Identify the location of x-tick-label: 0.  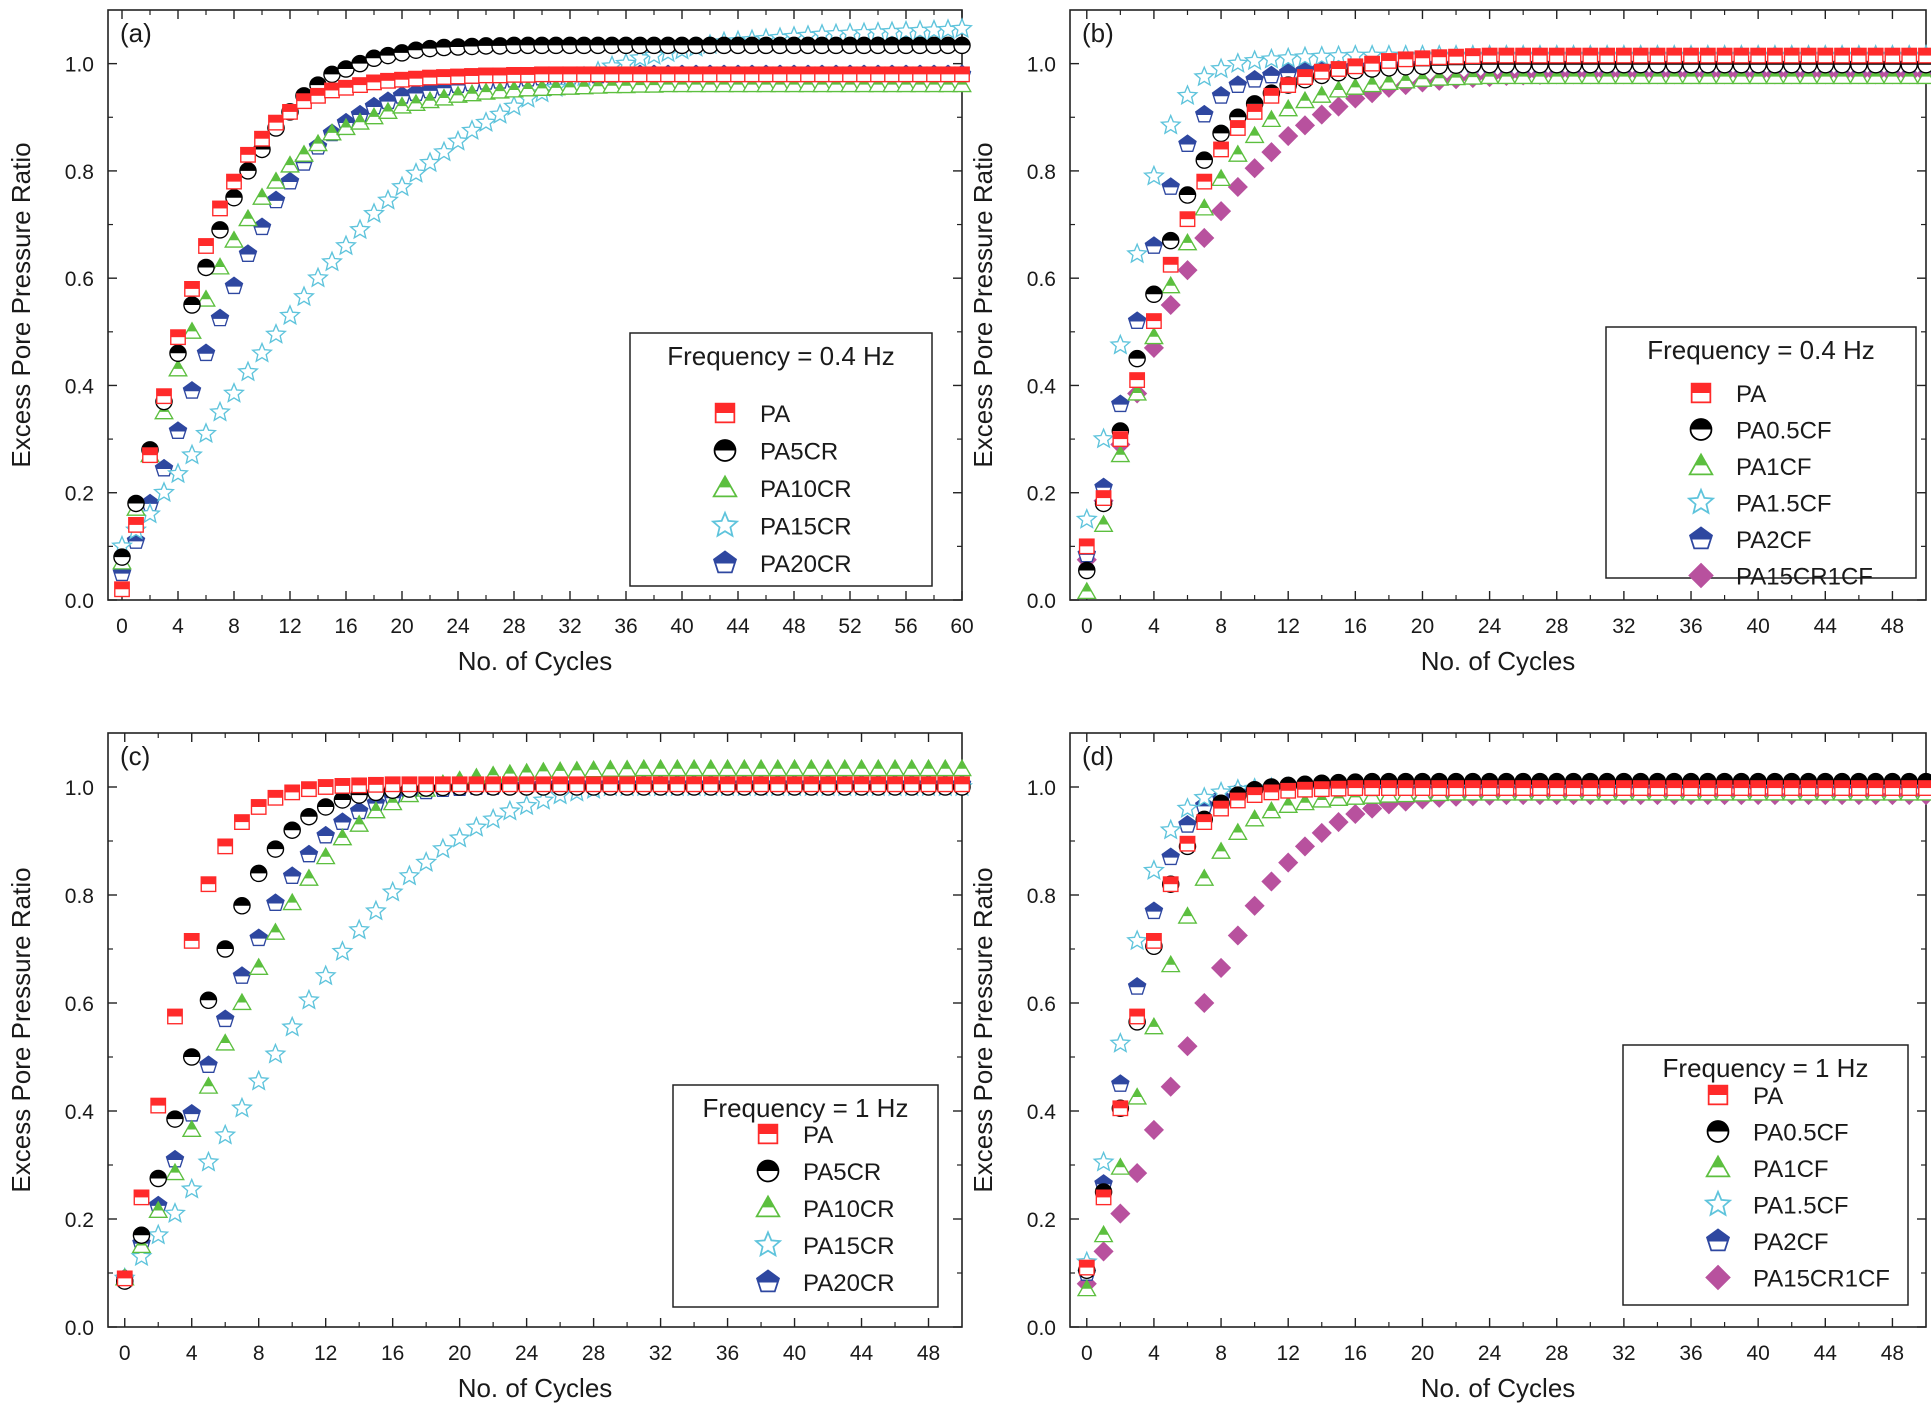
(125, 1353).